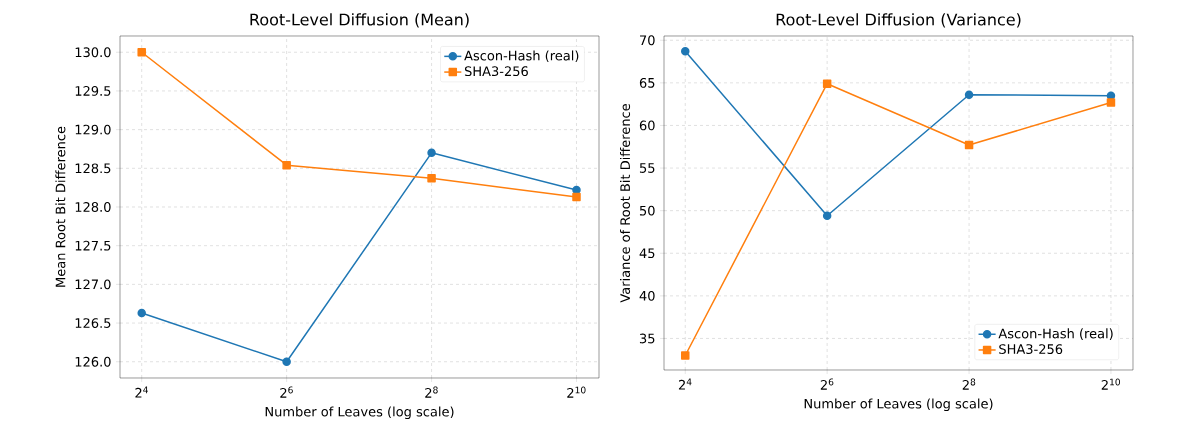 The width and height of the screenshot is (1181, 435). I want to click on y-tick-label: 40, so click(647, 295).